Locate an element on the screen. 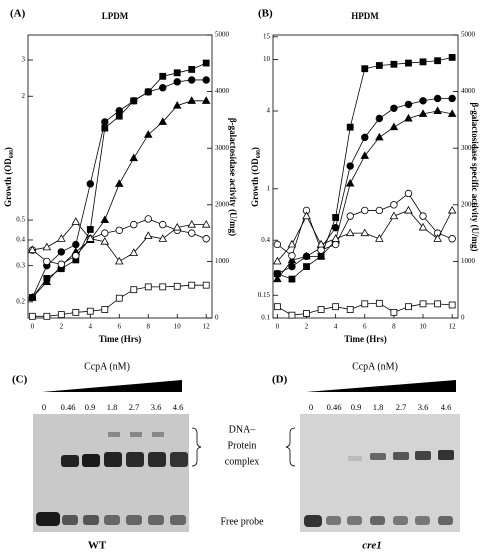 The image size is (480, 554). chart-title: LPDM is located at coordinates (115, 16).